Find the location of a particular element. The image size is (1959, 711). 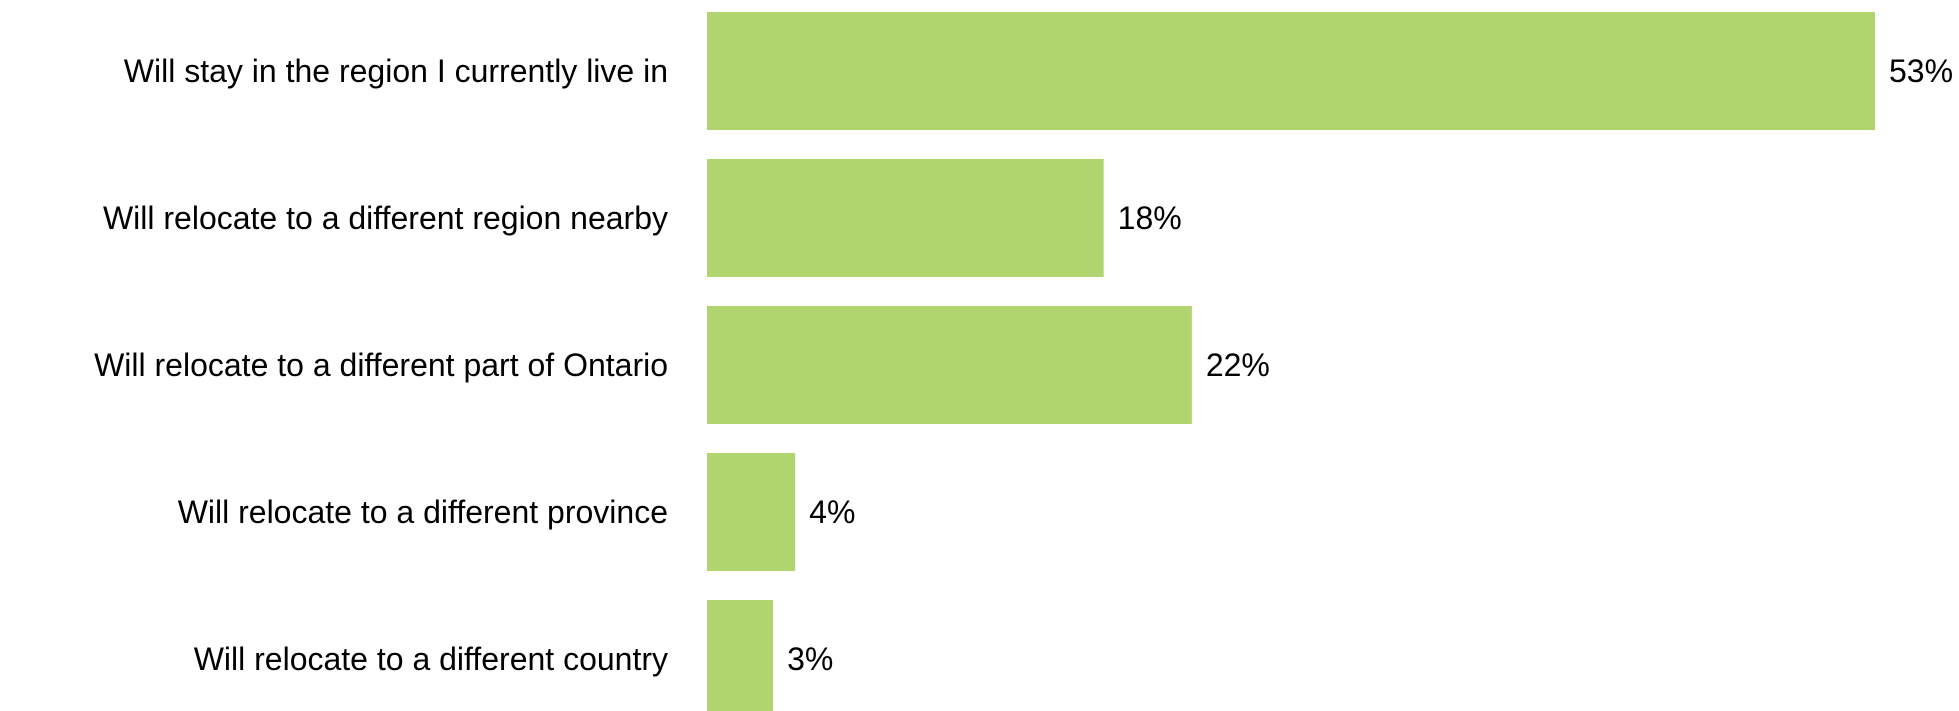

value-label-3: 22% is located at coordinates (1238, 365).